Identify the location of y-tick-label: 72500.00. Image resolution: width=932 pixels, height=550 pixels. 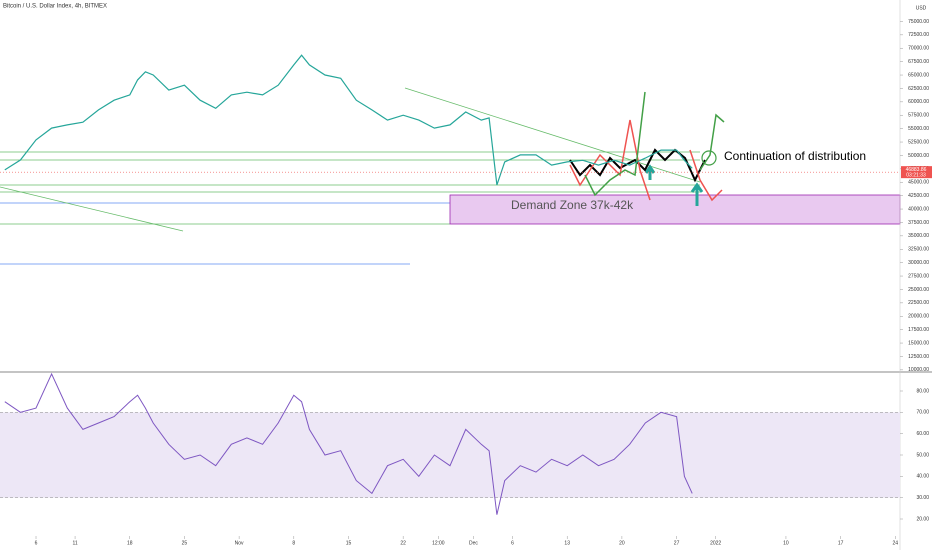
(918, 35).